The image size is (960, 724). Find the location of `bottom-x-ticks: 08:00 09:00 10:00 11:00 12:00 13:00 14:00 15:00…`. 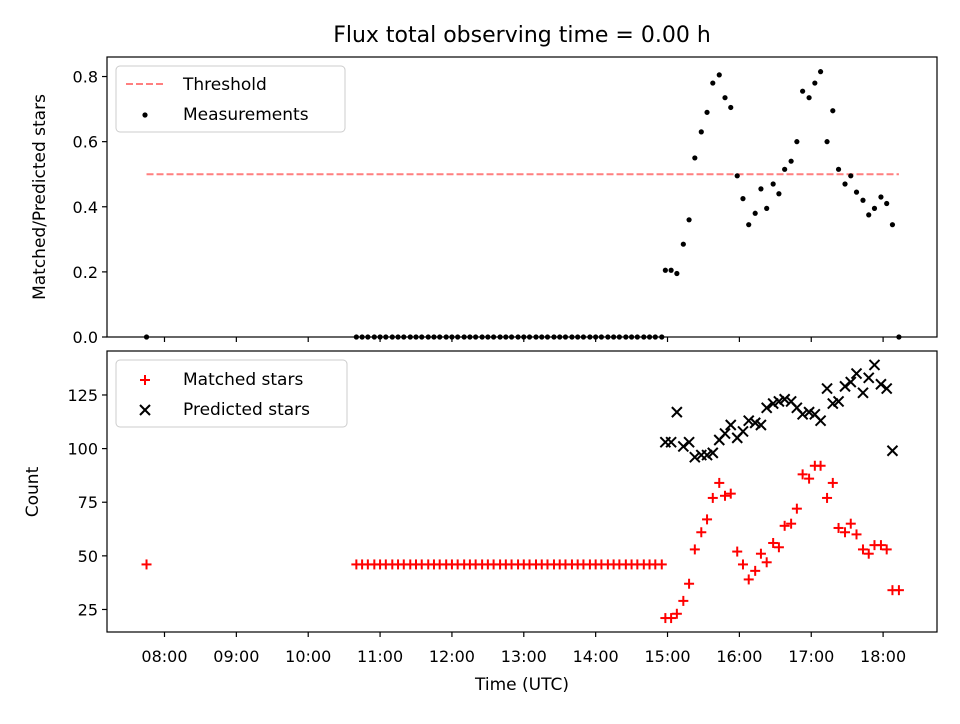

bottom-x-ticks: 08:00 09:00 10:00 11:00 12:00 13:00 14:00 15:00… is located at coordinates (523, 649).